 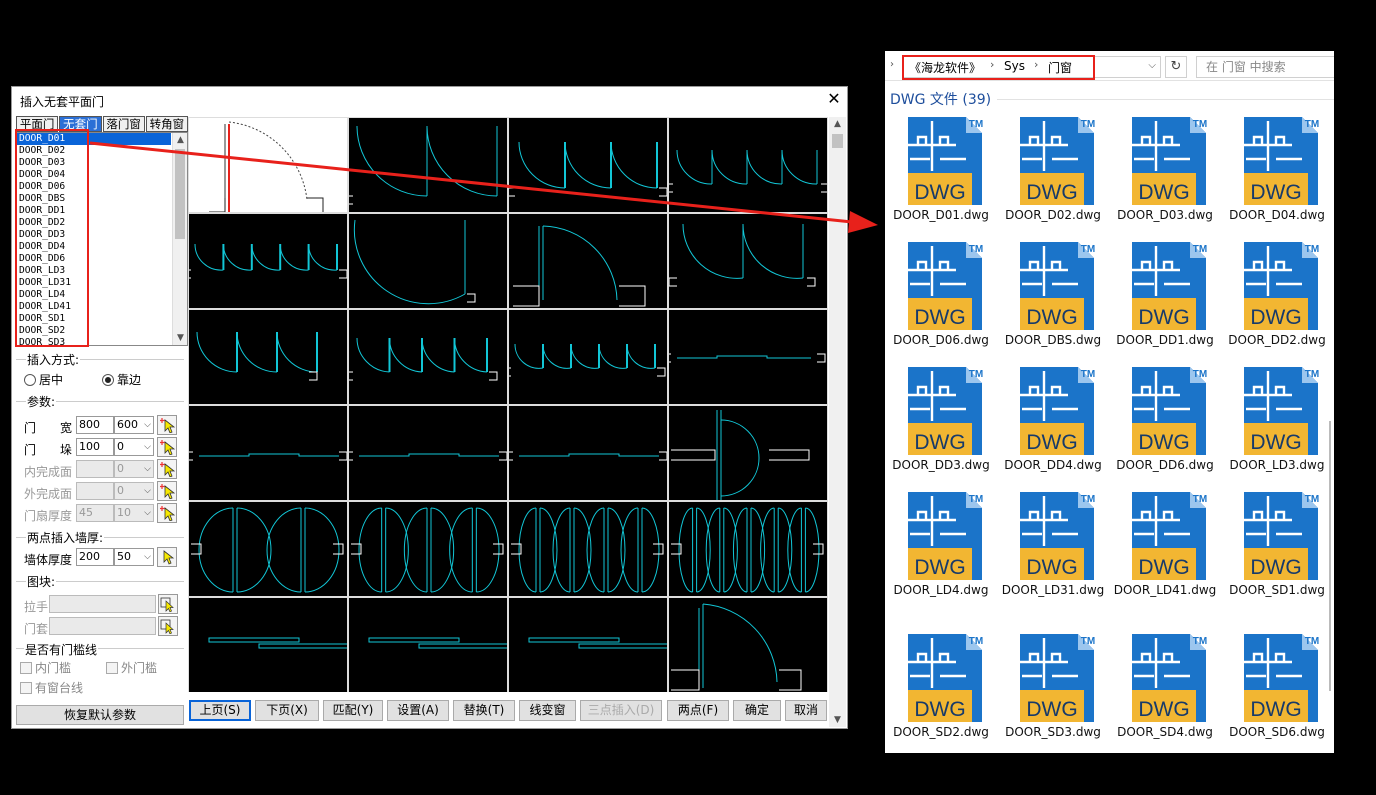 What do you see at coordinates (95, 557) in the screenshot?
I see `wall-thickness-input: 200` at bounding box center [95, 557].